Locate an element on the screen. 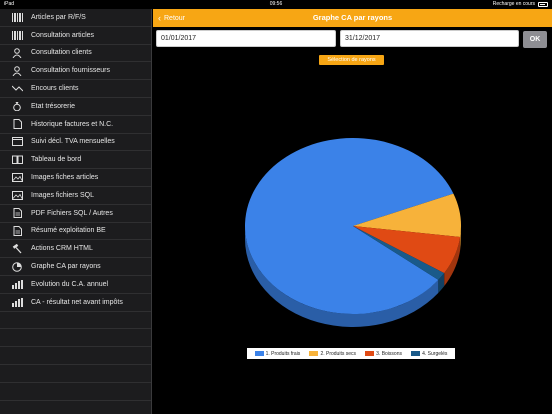 Image resolution: width=552 pixels, height=414 pixels. sidebar-item-label: Résumé exploitation BE is located at coordinates (68, 231).